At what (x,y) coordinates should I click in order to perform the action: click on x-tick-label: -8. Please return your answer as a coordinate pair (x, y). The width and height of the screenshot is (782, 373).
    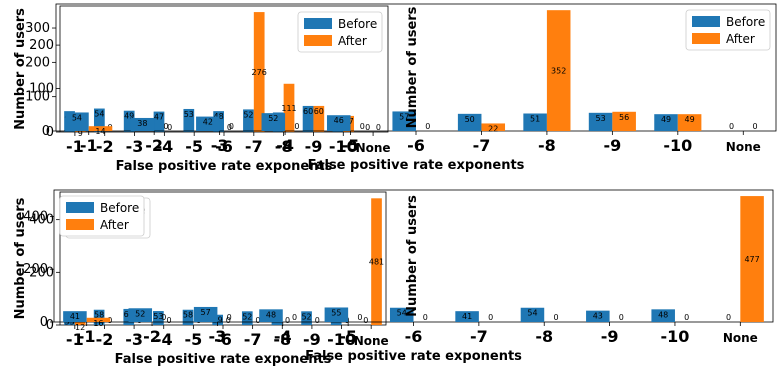
    Looking at the image, I should click on (544, 336).